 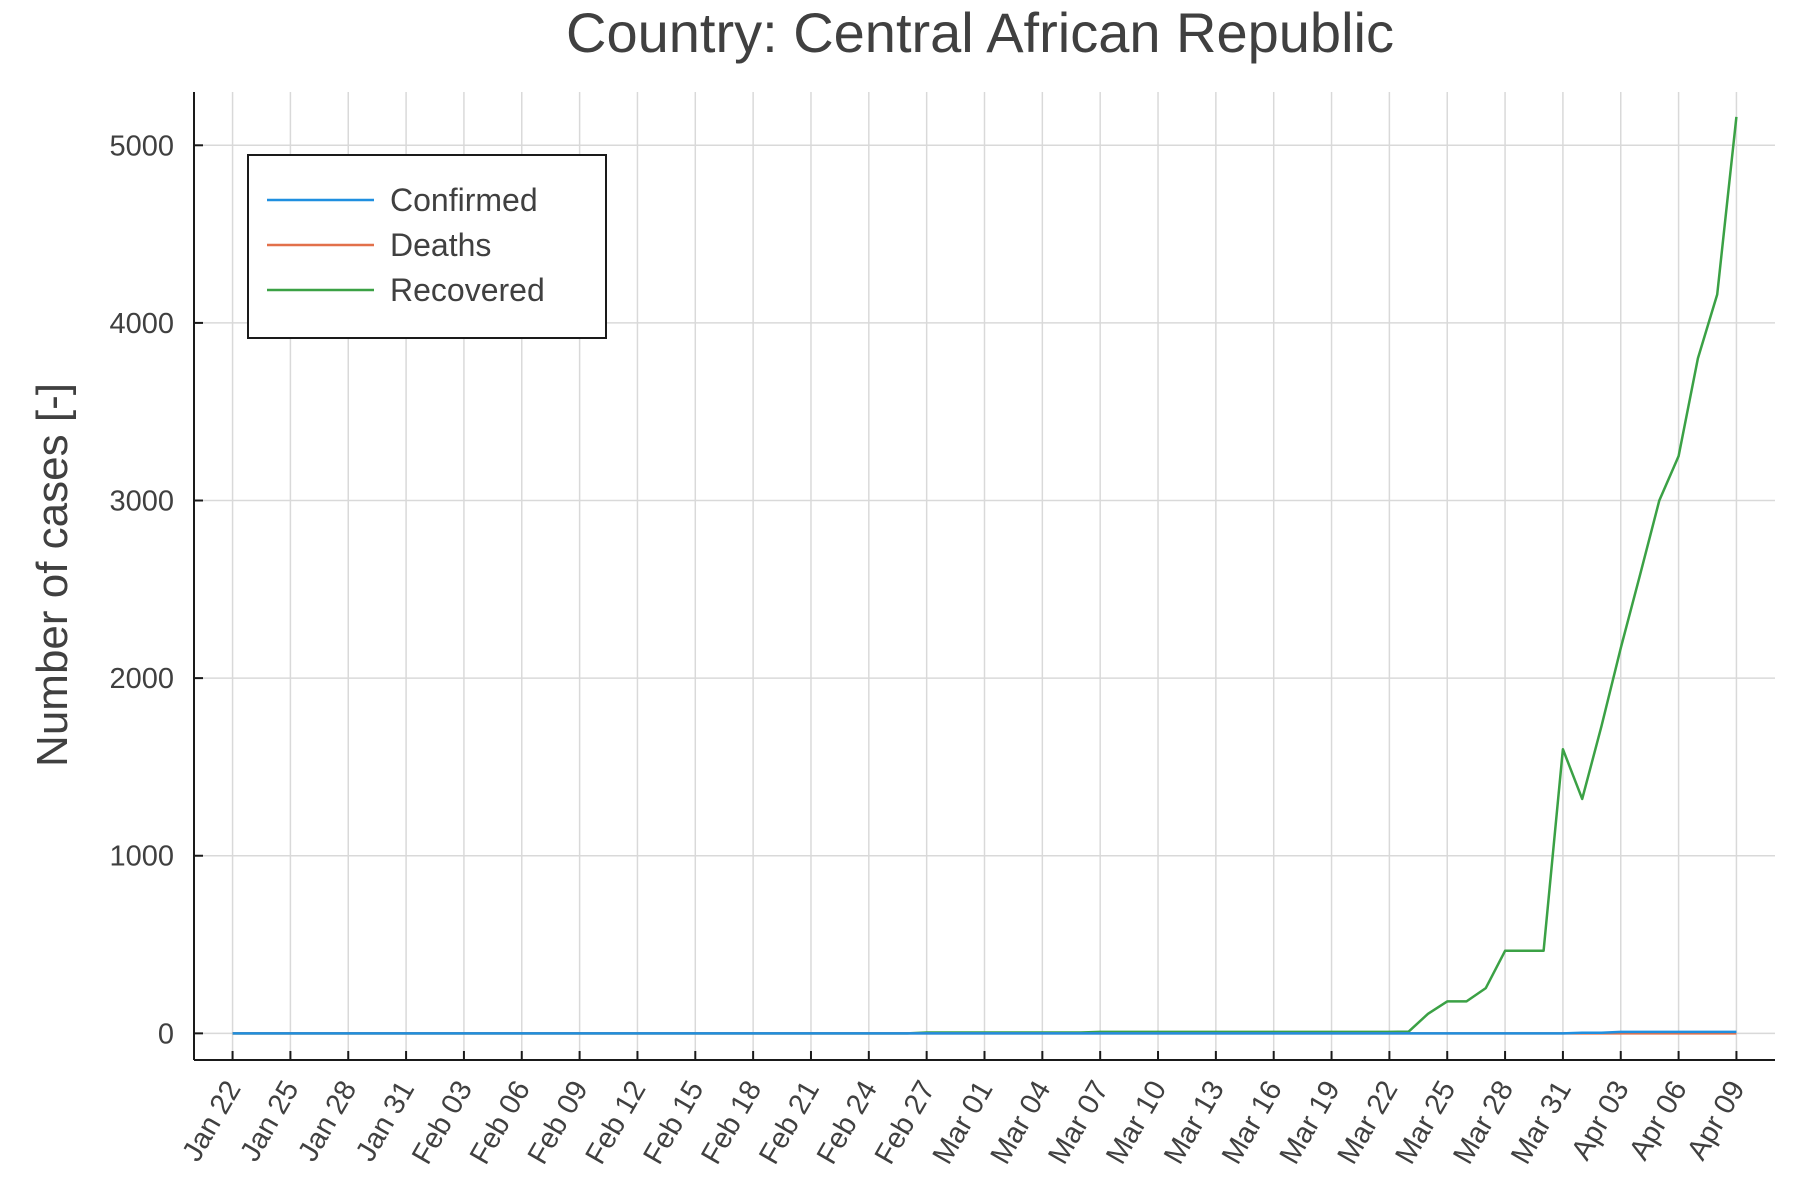 What do you see at coordinates (1658, 1121) in the screenshot?
I see `x-tick-label: Apr 06` at bounding box center [1658, 1121].